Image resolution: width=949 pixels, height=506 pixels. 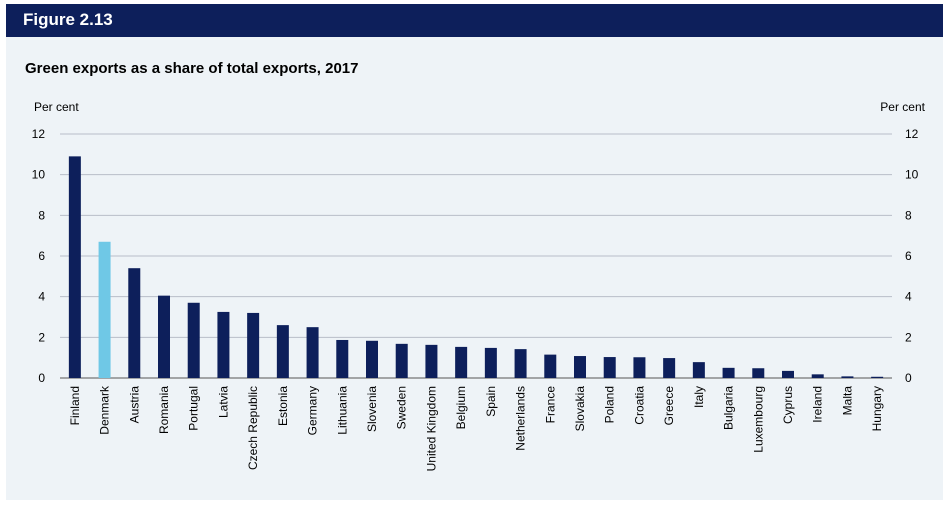 I want to click on x-tick-label: Austria, so click(x=134, y=405).